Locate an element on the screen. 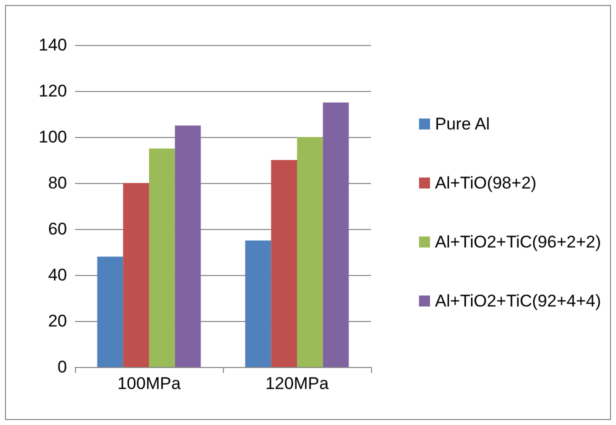 This screenshot has width=616, height=425. y-tick-label: 20 is located at coordinates (57, 321).